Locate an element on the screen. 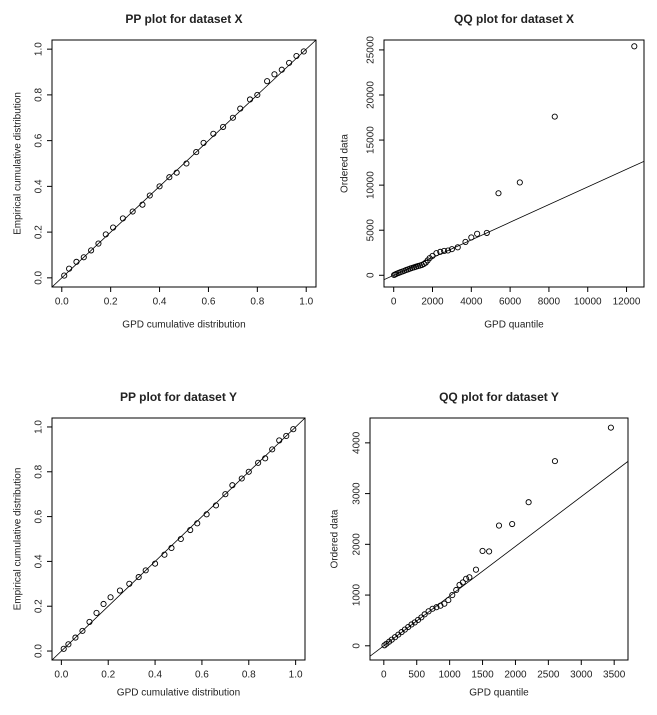 The width and height of the screenshot is (657, 715). y-axis-label: Empirical cumulative distribution is located at coordinates (18, 163).